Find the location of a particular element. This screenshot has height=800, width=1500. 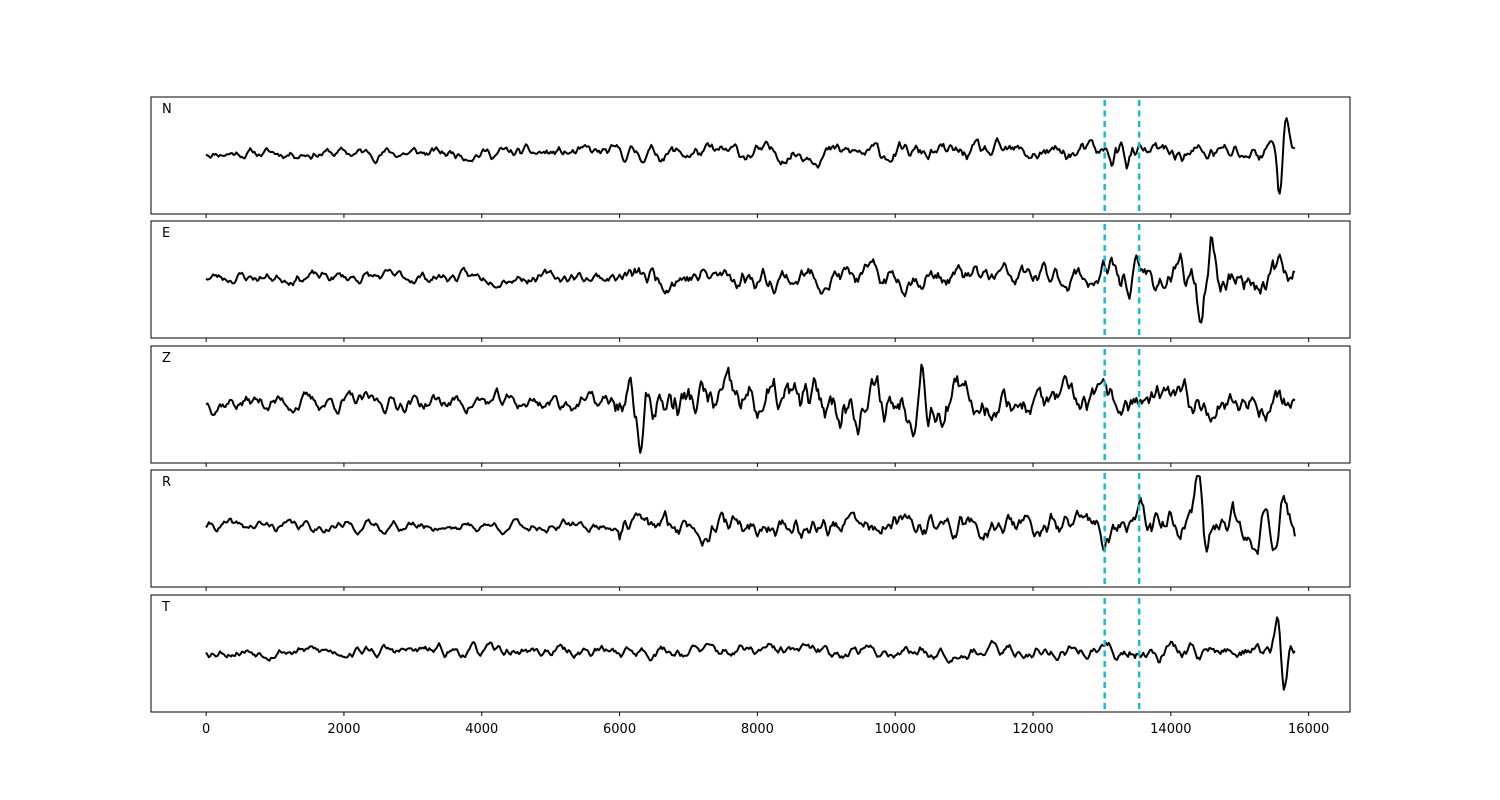

x-tick-label-6: 12000 is located at coordinates (1032, 729).